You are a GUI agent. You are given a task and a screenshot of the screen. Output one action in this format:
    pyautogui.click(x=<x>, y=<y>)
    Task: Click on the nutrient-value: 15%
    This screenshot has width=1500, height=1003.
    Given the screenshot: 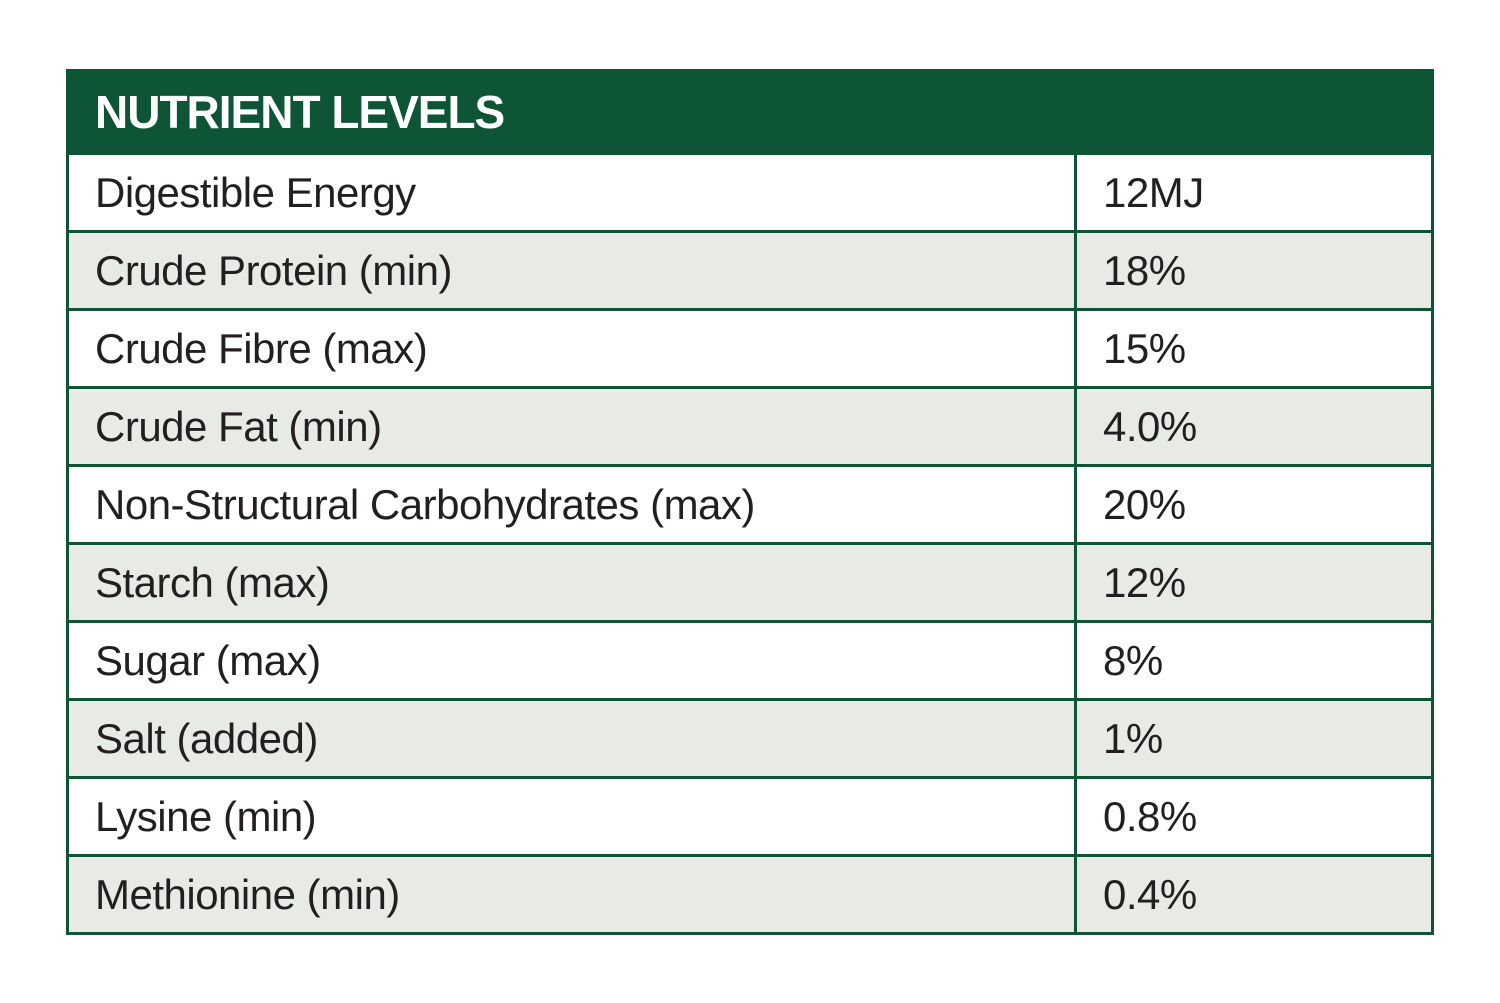 What is the action you would take?
    pyautogui.click(x=1144, y=348)
    